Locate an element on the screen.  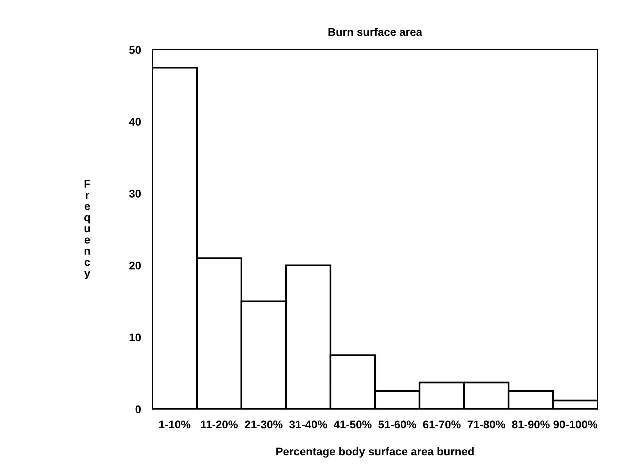
y-tick-label: 20 is located at coordinates (136, 266).